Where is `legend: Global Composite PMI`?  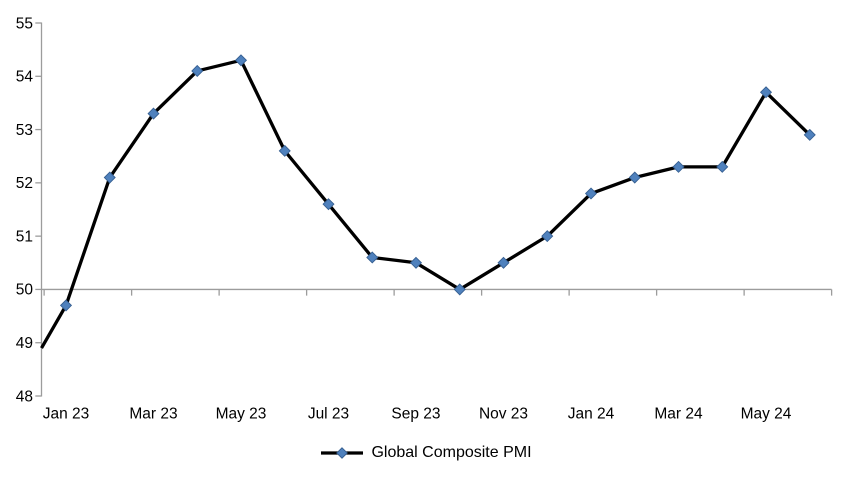 legend: Global Composite PMI is located at coordinates (426, 453).